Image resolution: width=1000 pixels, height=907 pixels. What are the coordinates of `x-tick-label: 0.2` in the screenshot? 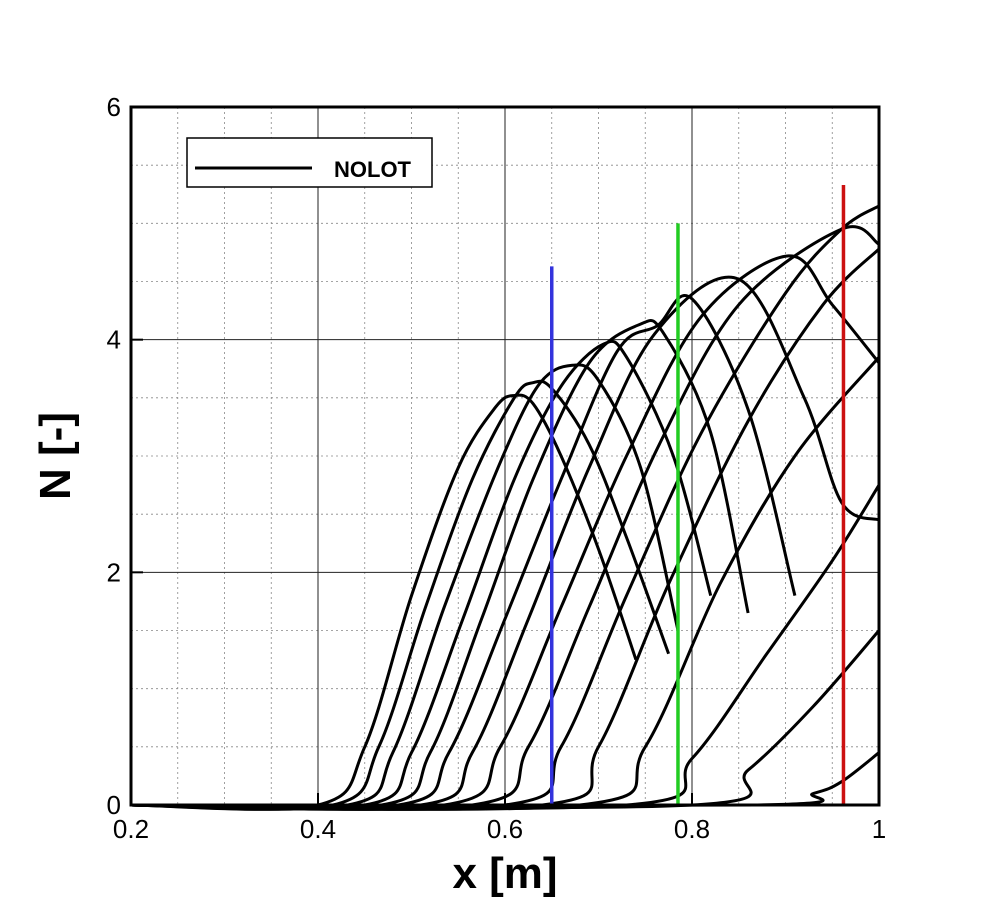 It's located at (131, 829).